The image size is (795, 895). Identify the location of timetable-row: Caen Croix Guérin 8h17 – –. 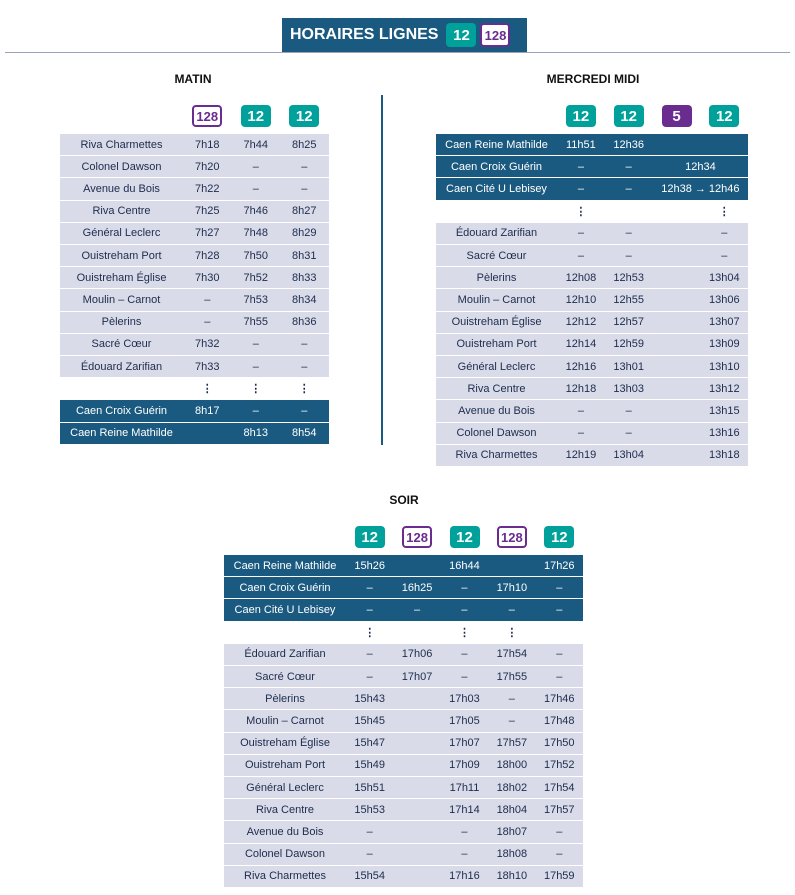
(194, 411).